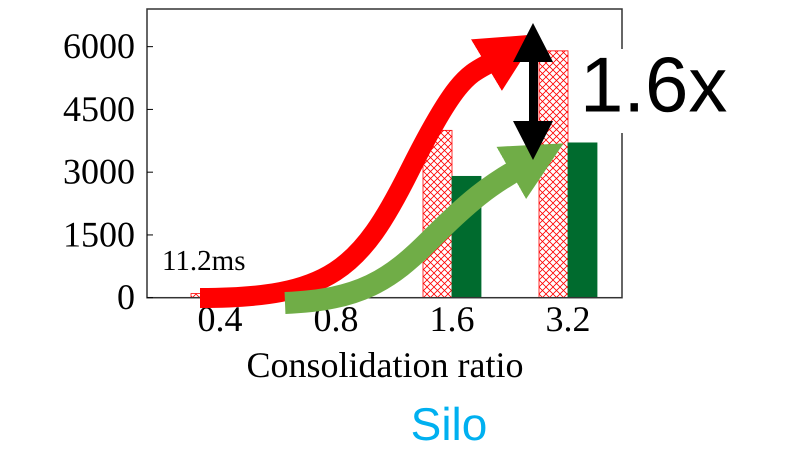 This screenshot has height=449, width=794. What do you see at coordinates (126, 297) in the screenshot?
I see `y-tick-label: 0` at bounding box center [126, 297].